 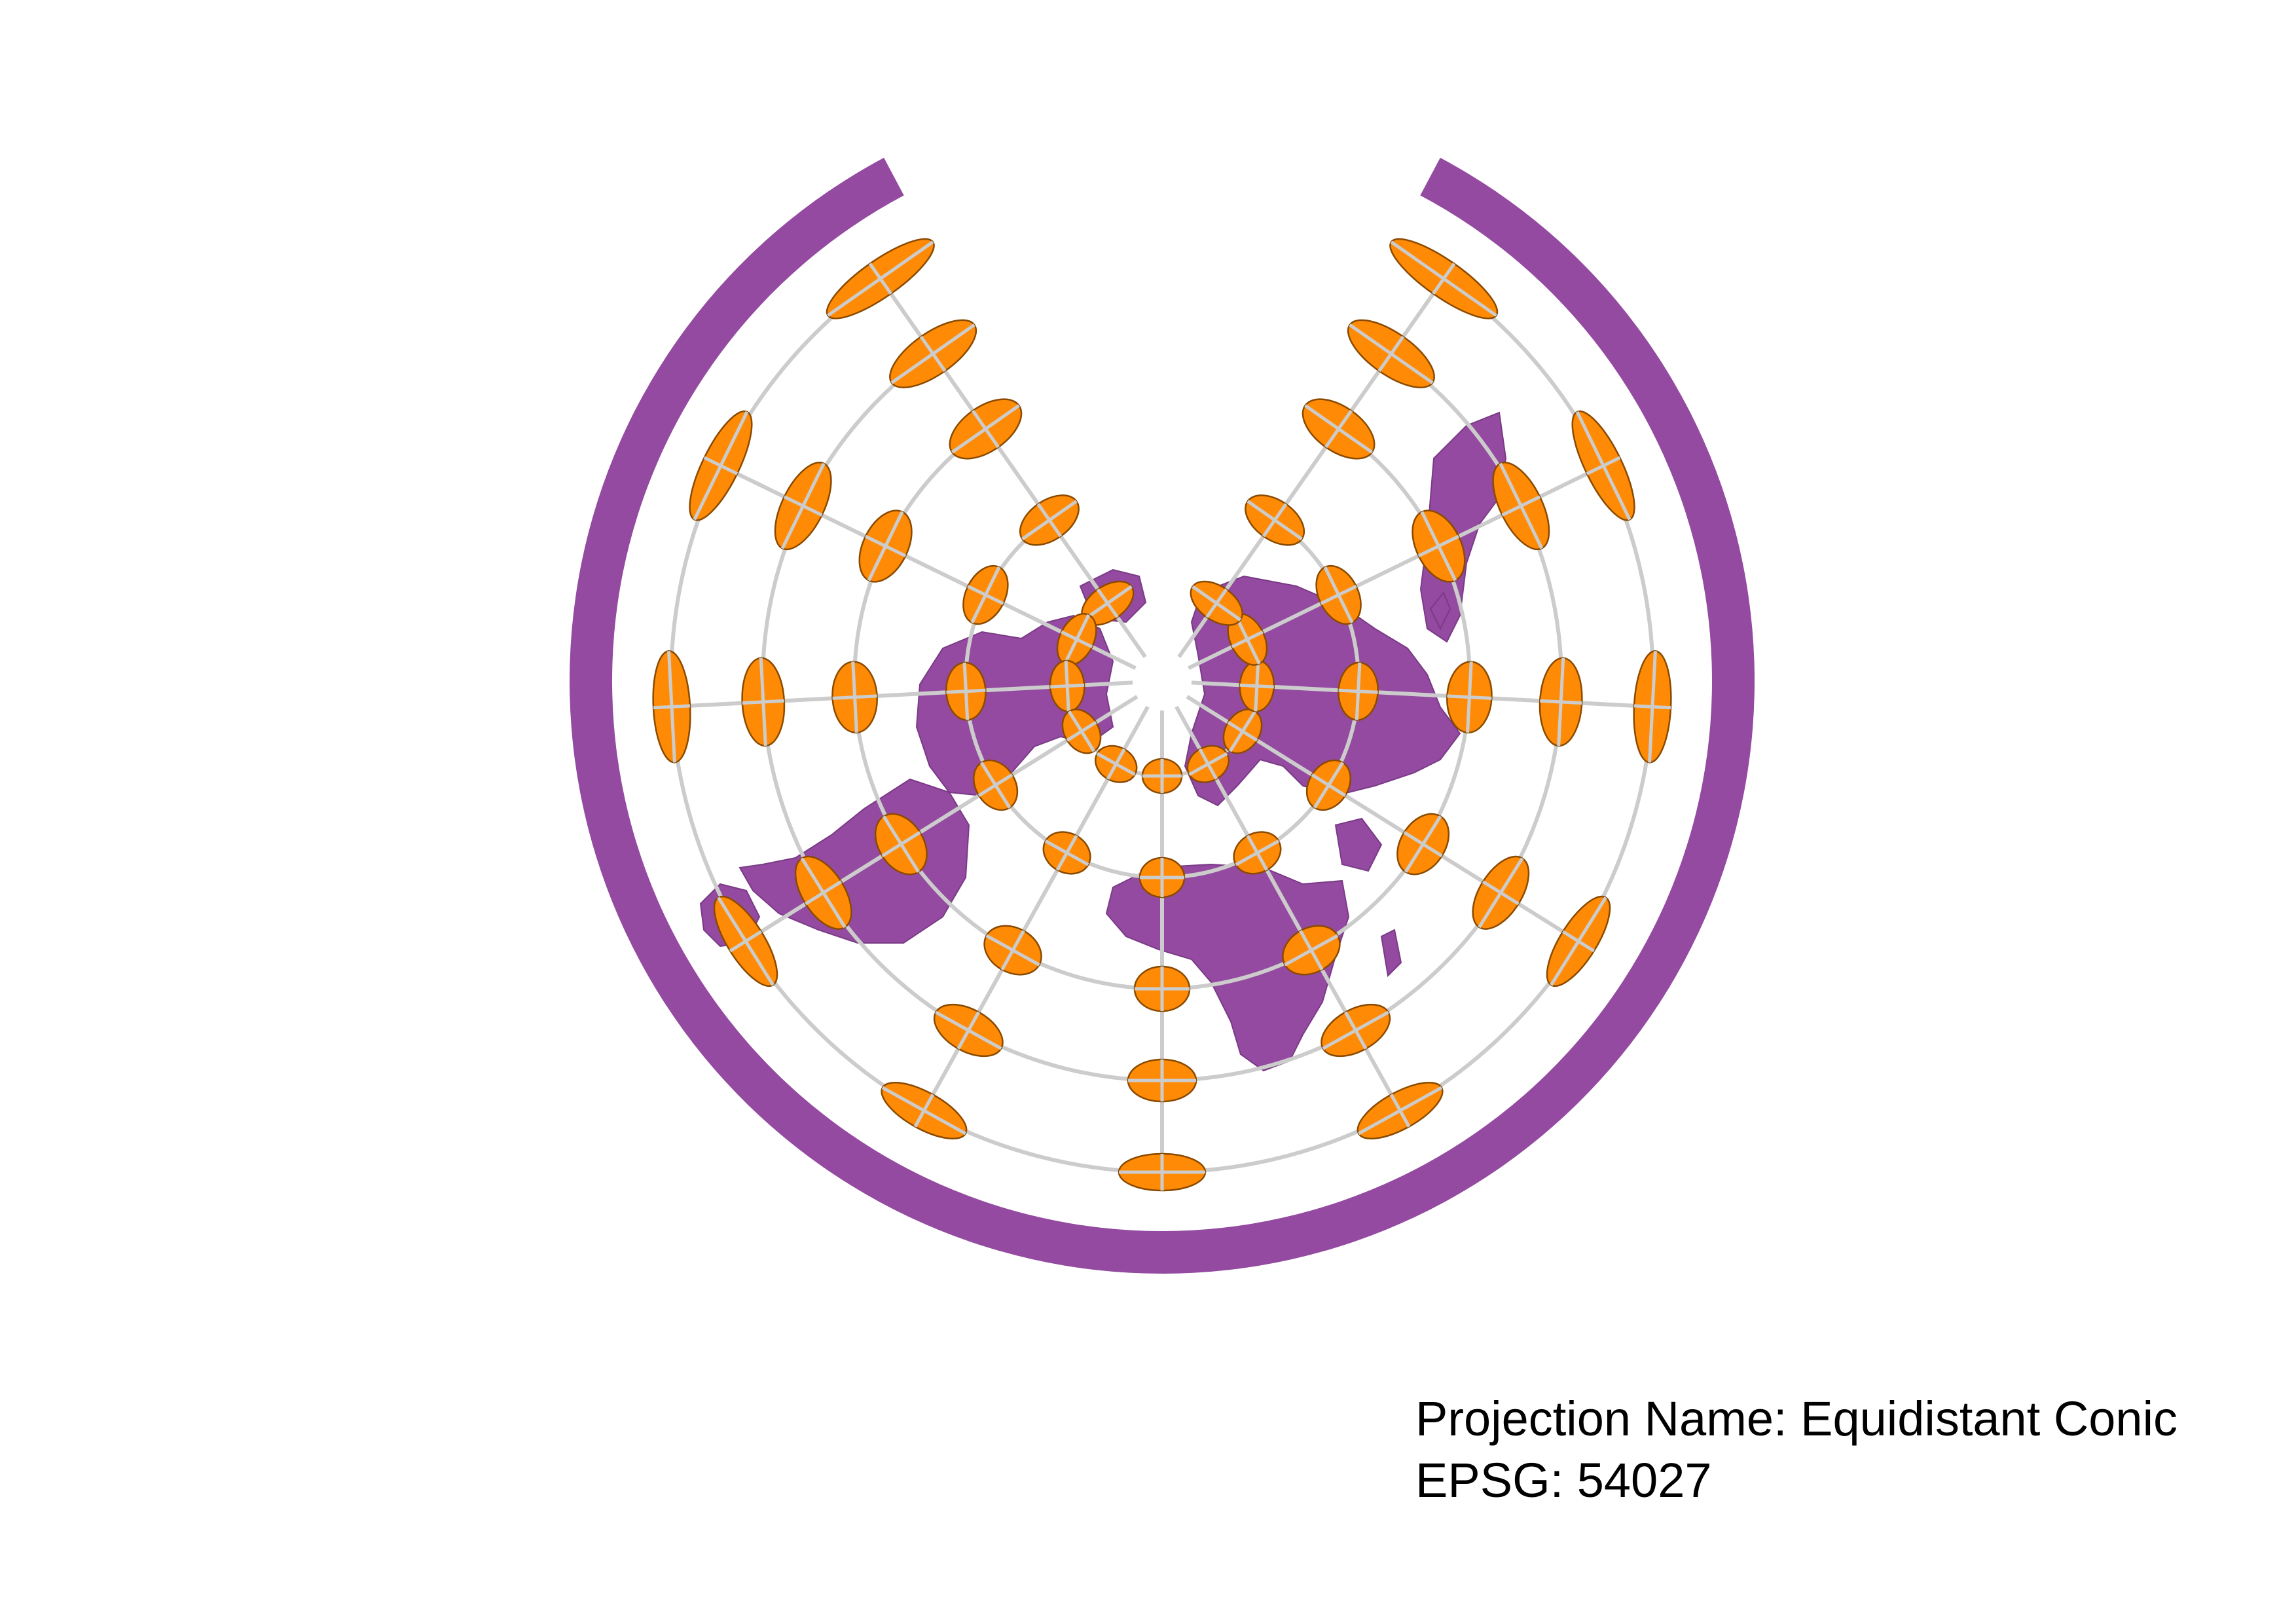 I want to click on arabia-shape, so click(x=1358, y=844).